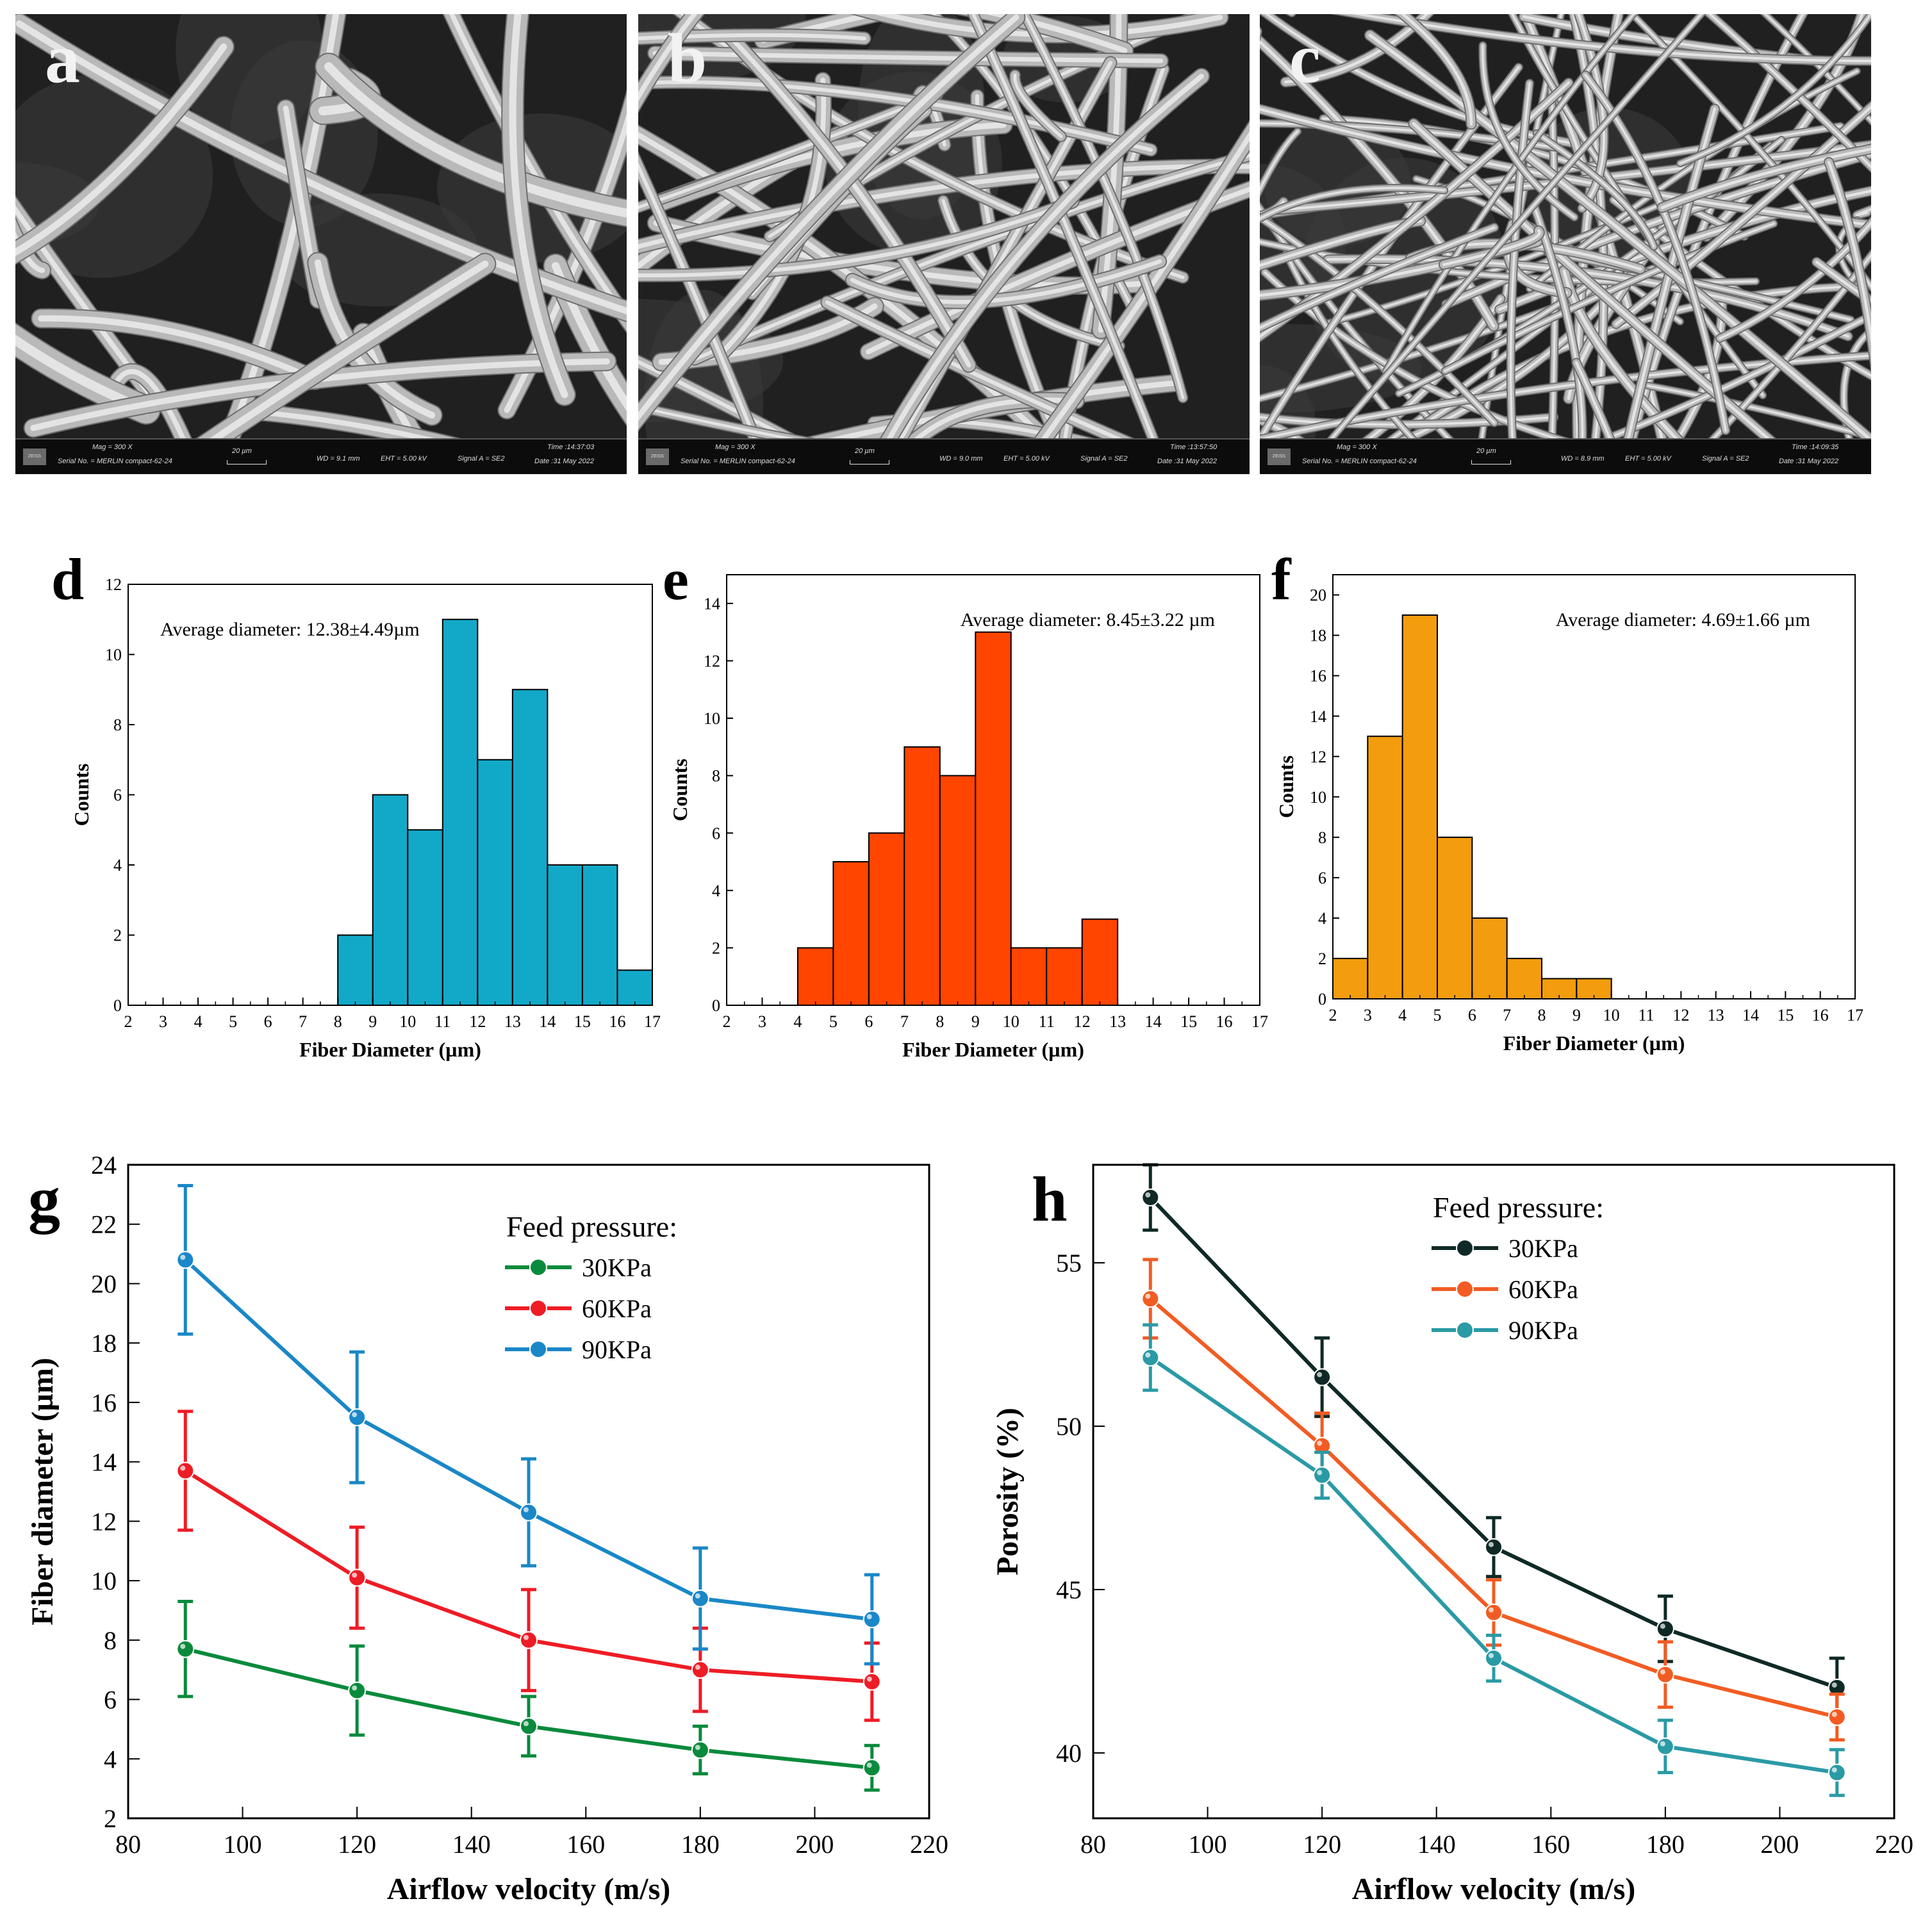  I want to click on sem-mag: Mag = 300 X, so click(112, 447).